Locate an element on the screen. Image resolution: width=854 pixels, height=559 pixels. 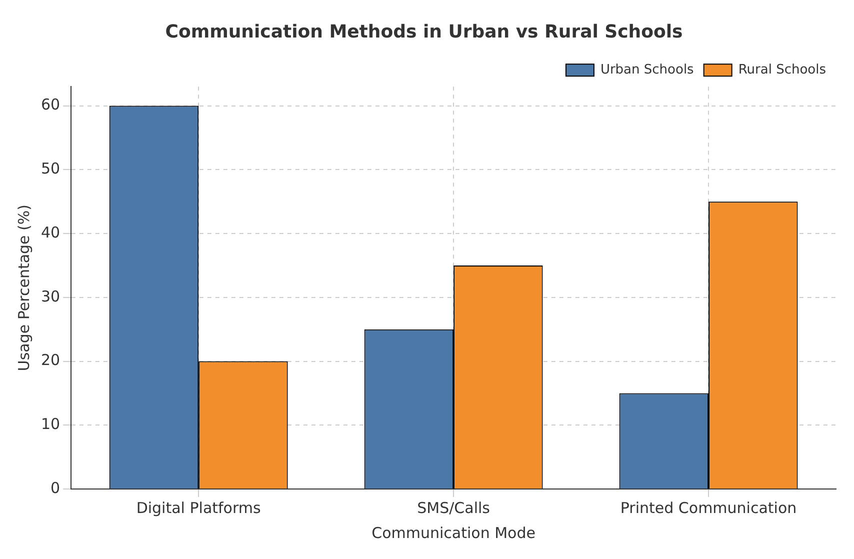
legend-label: Rural Schools is located at coordinates (782, 70).